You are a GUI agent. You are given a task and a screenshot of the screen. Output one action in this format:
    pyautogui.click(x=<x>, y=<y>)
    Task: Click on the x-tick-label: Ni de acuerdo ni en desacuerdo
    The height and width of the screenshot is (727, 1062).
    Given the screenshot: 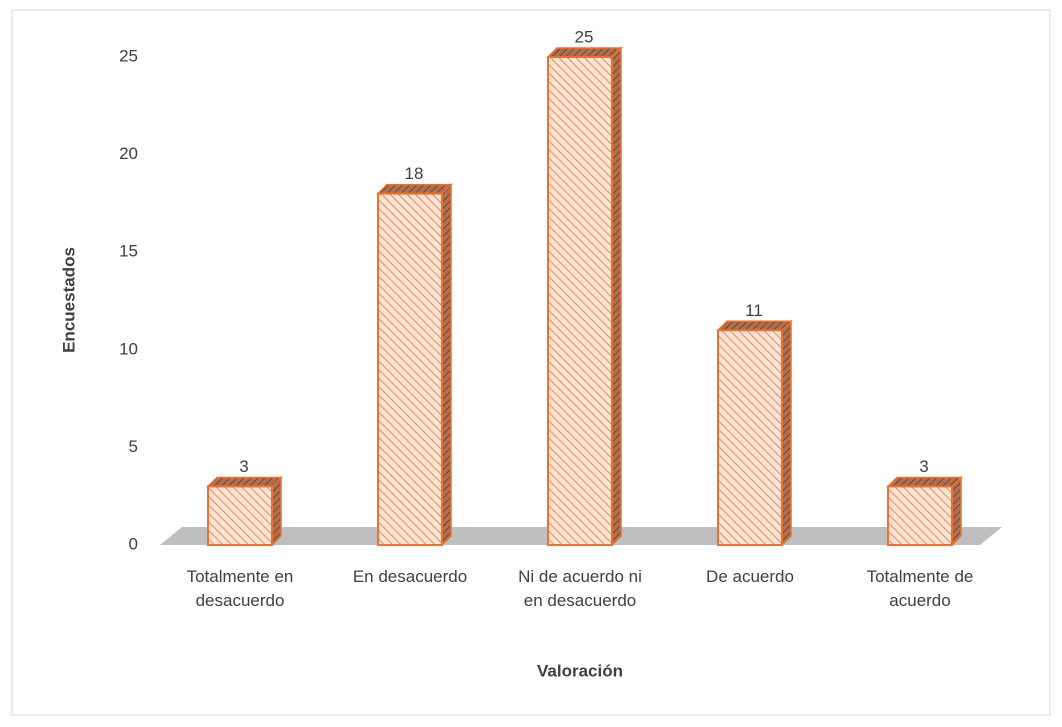 What is the action you would take?
    pyautogui.click(x=580, y=588)
    